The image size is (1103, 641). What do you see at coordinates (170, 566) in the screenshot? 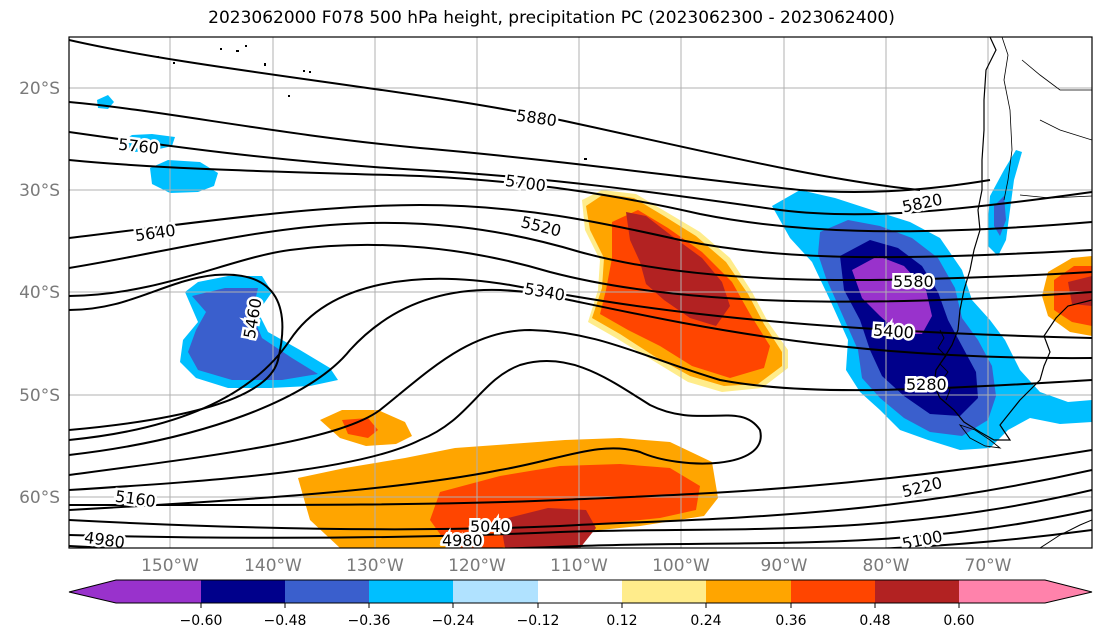
I see `lon-label: 150°W` at bounding box center [170, 566].